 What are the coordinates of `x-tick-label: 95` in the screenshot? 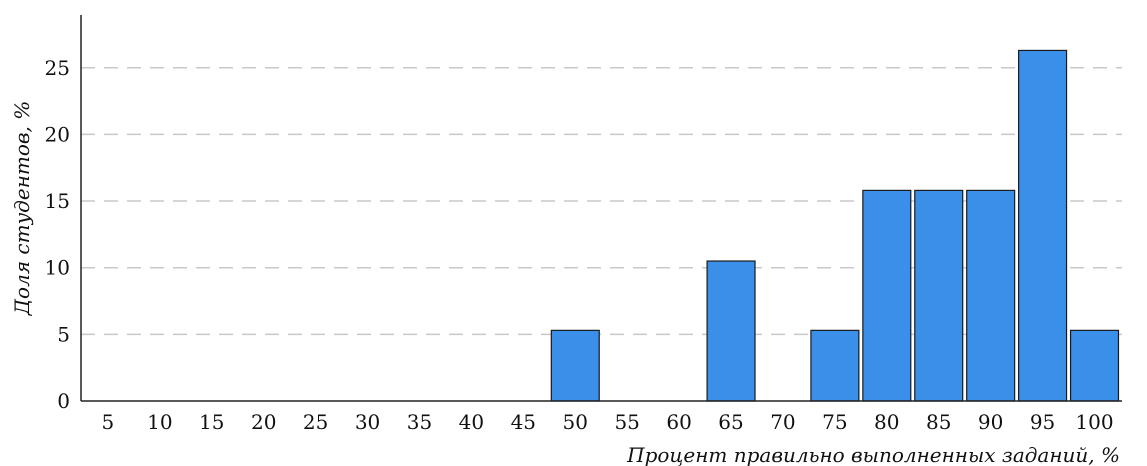 It's located at (1042, 422).